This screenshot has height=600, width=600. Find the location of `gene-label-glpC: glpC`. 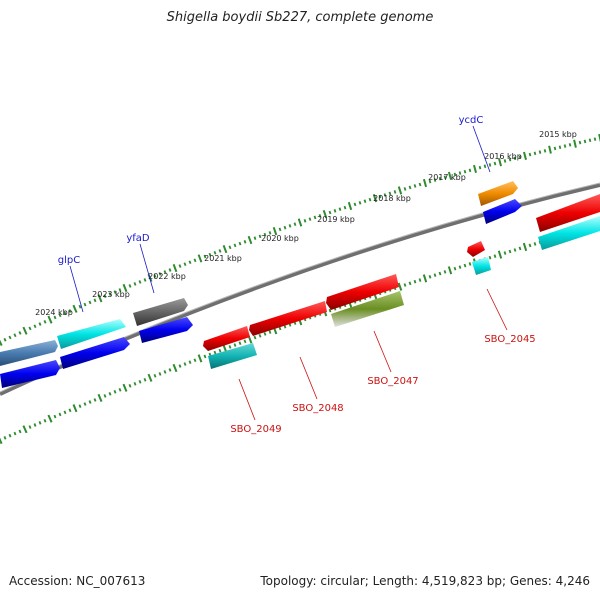

gene-label-glpC: glpC is located at coordinates (69, 260).